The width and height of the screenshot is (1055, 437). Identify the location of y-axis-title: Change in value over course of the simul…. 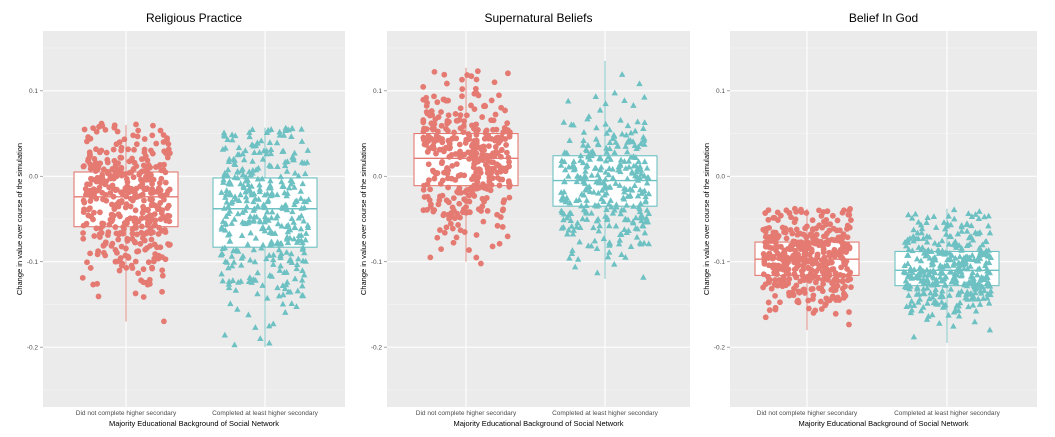
(19, 219).